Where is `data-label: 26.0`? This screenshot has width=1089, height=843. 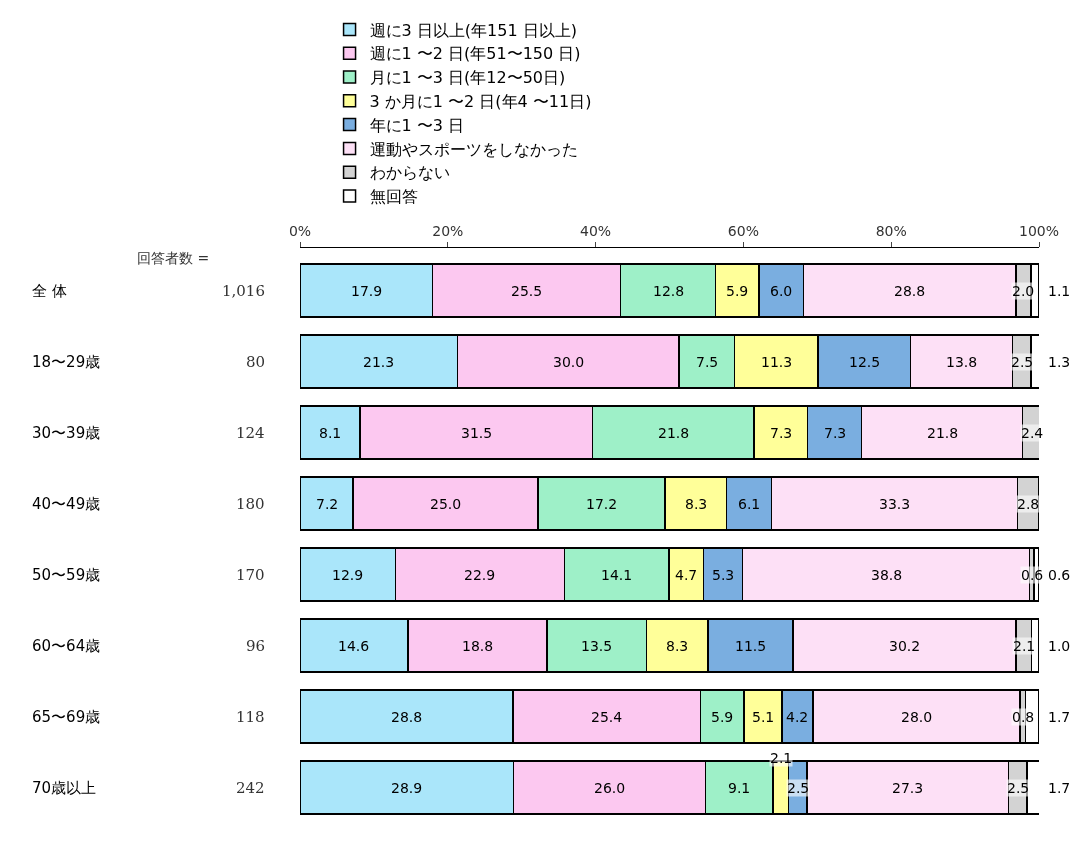 data-label: 26.0 is located at coordinates (610, 788).